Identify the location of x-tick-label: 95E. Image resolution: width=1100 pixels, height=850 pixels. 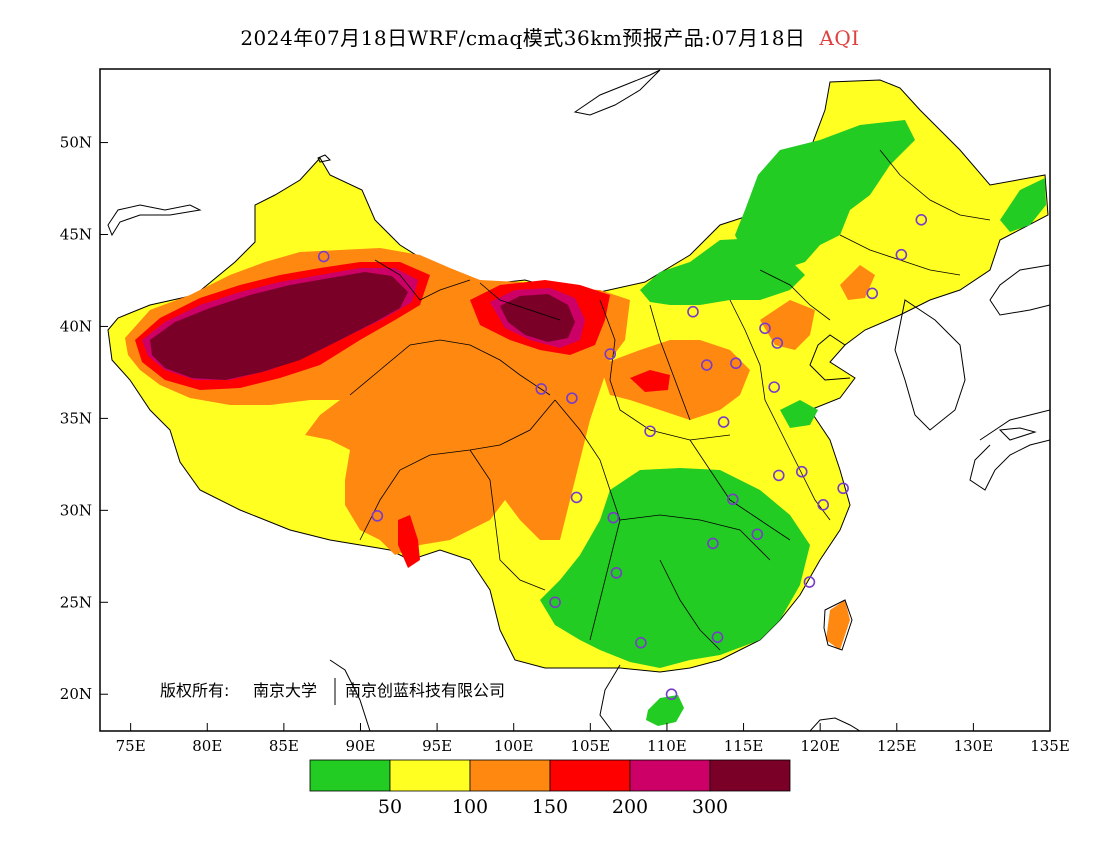
(437, 746).